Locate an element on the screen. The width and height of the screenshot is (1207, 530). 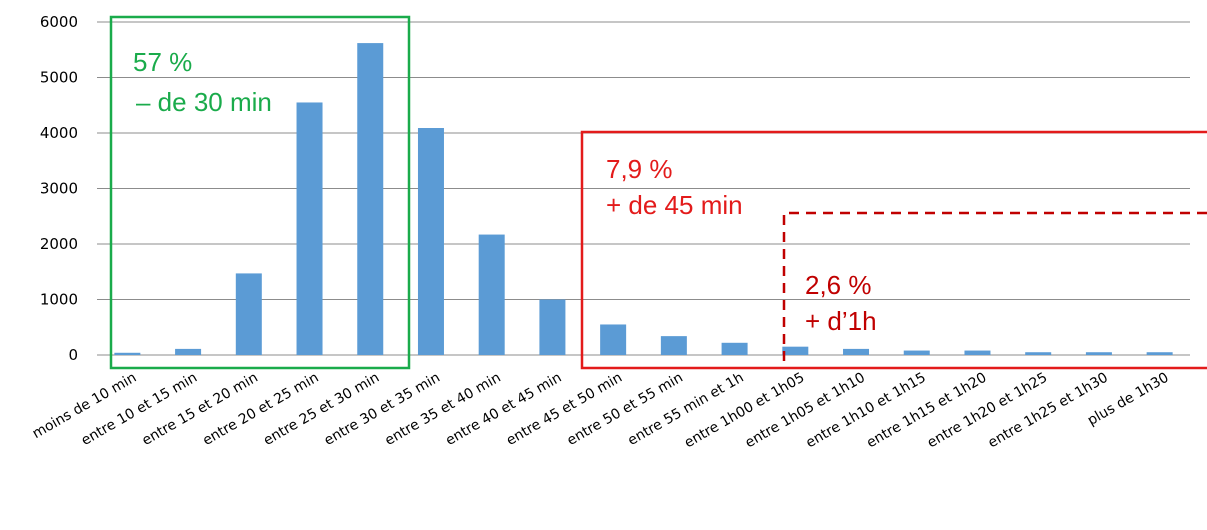
y-tick-label: 3000 is located at coordinates (59, 189).